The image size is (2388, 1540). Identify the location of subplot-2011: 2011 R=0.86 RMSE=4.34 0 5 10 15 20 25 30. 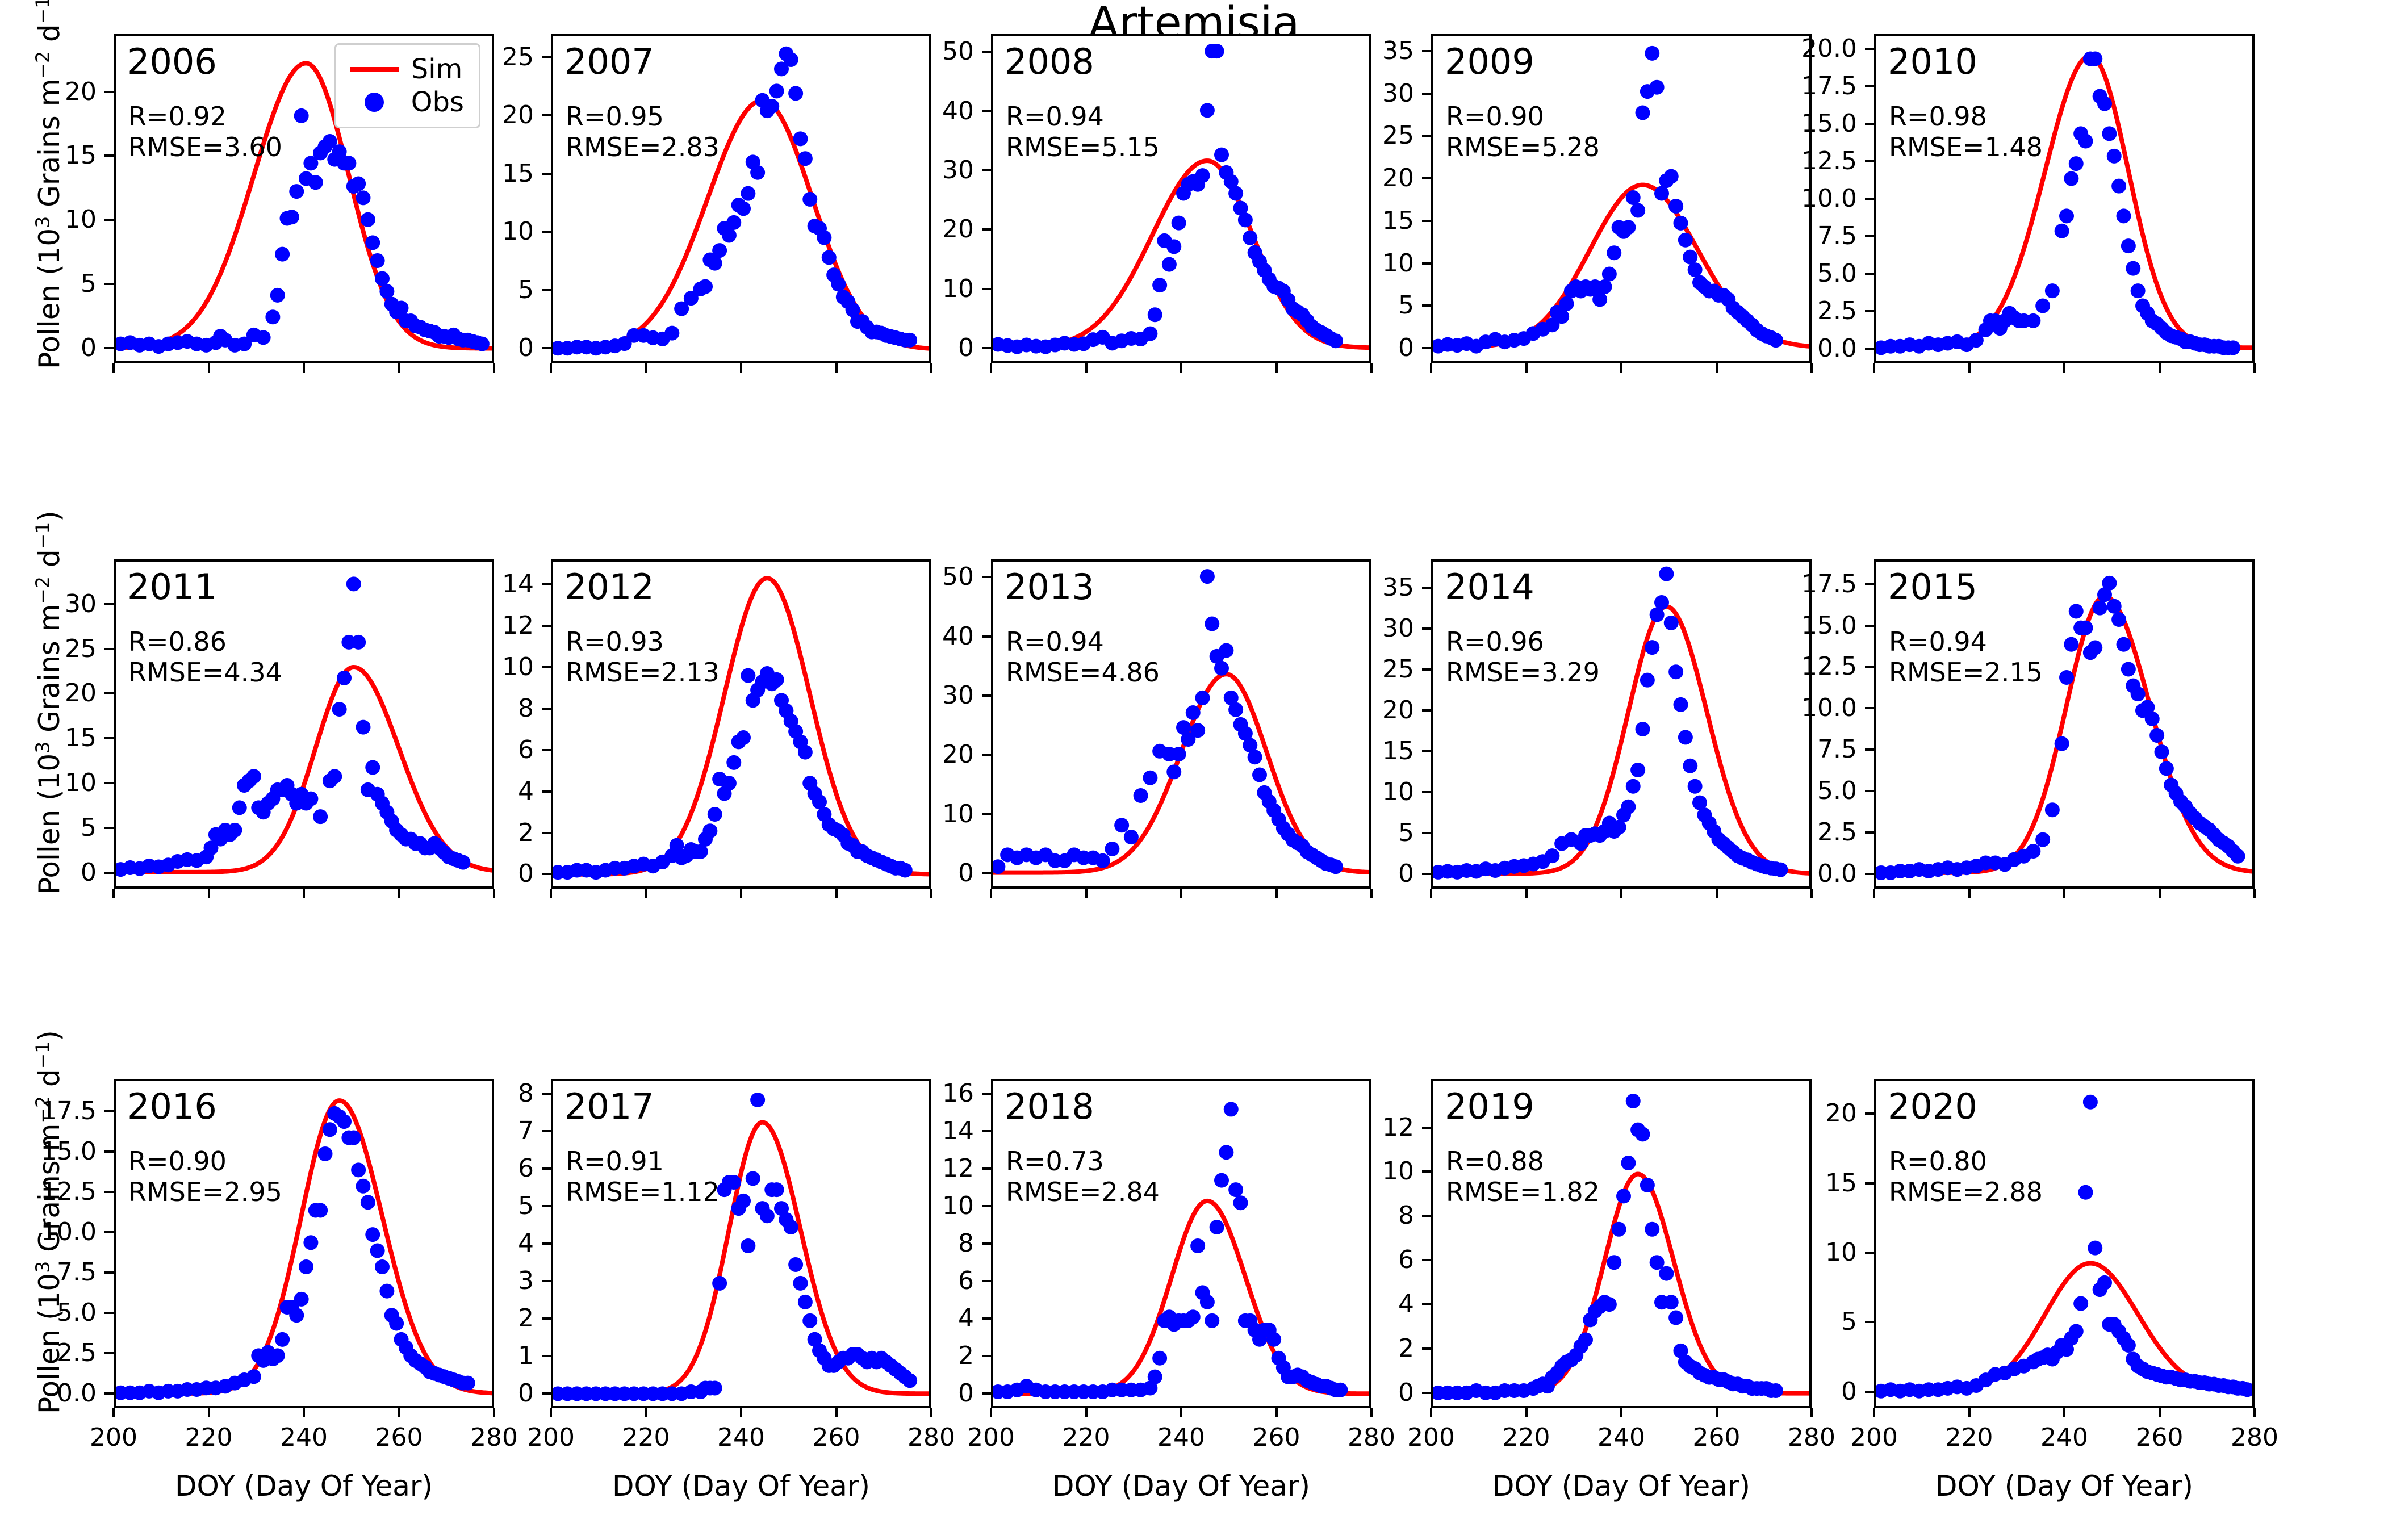
(280, 728).